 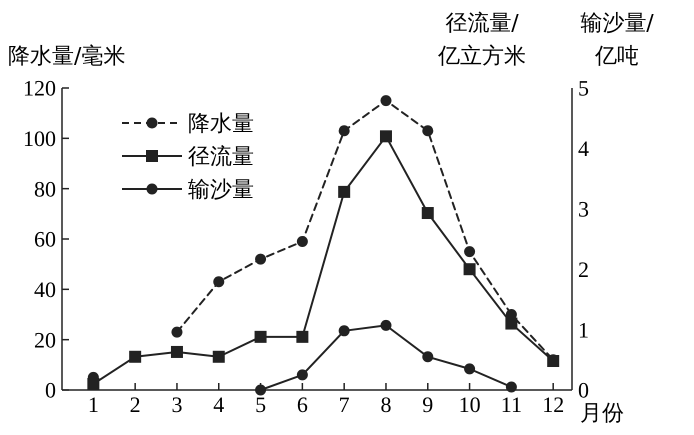 What do you see at coordinates (602, 413) in the screenshot?
I see `x-axis-title: 月份` at bounding box center [602, 413].